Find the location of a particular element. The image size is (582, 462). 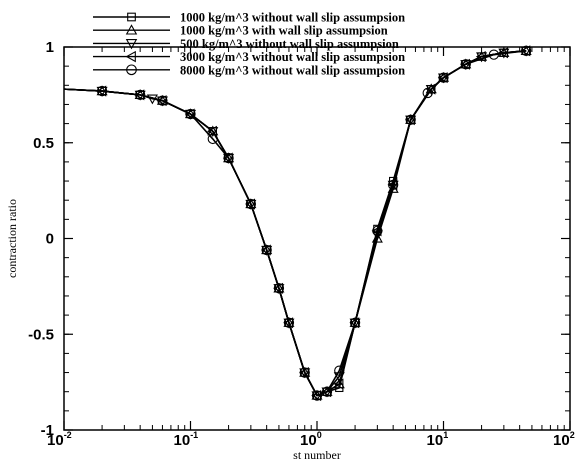

x-tick-label: 10⁻¹ is located at coordinates (186, 439).